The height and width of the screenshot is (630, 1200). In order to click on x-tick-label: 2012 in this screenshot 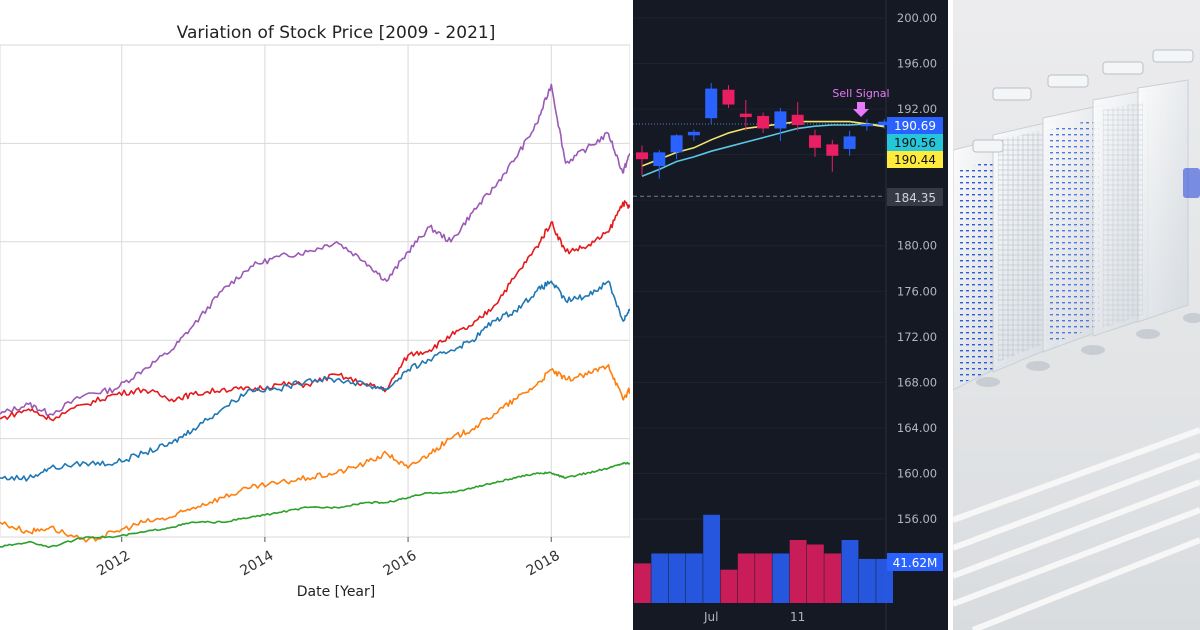, I will do `click(113, 564)`.